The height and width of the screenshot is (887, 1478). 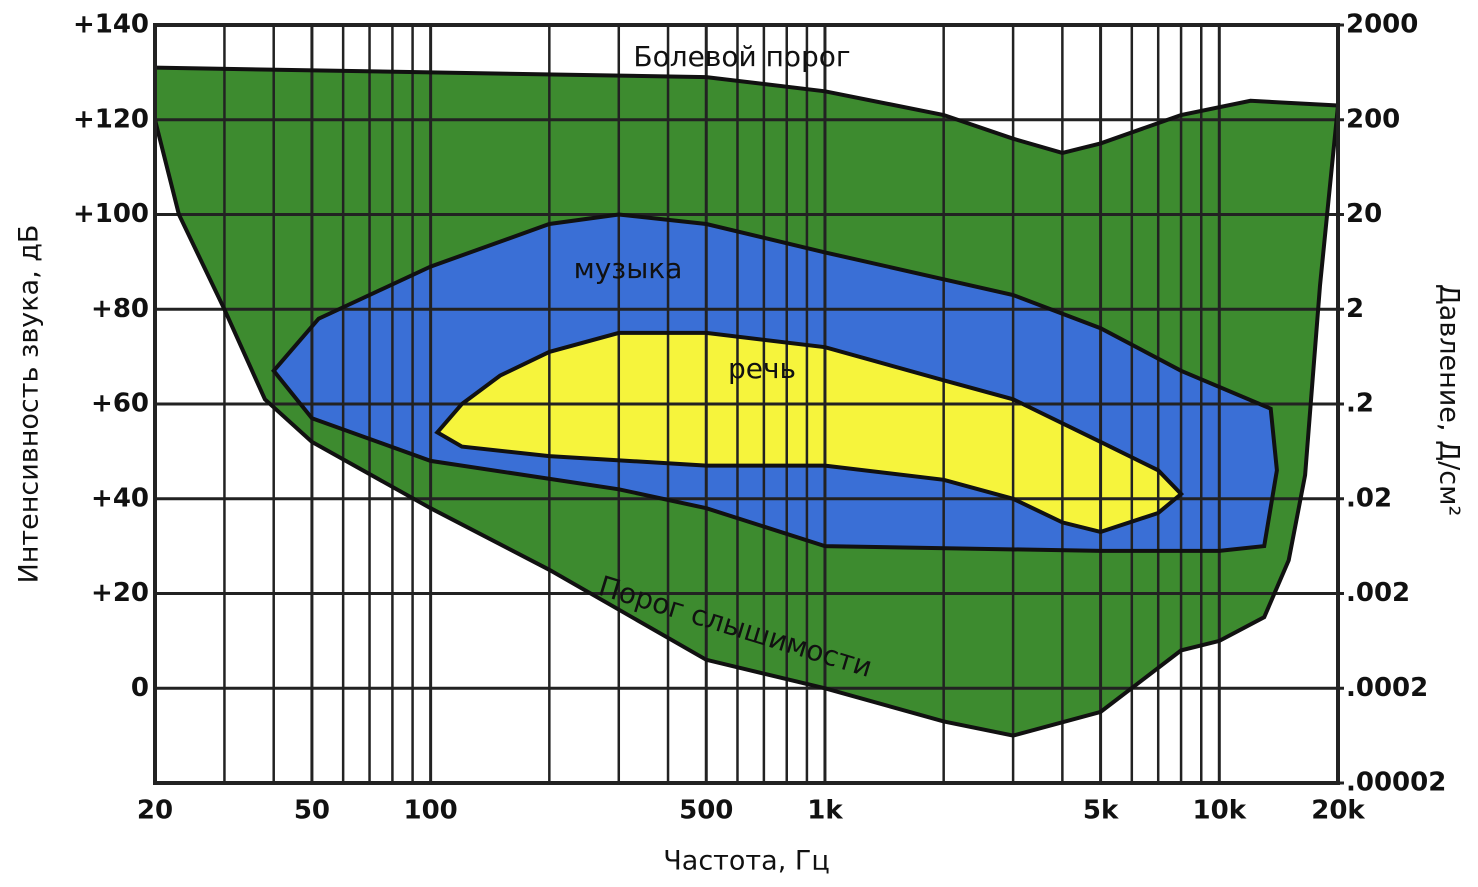 What do you see at coordinates (1220, 811) in the screenshot?
I see `x-tick-label: 10k` at bounding box center [1220, 811].